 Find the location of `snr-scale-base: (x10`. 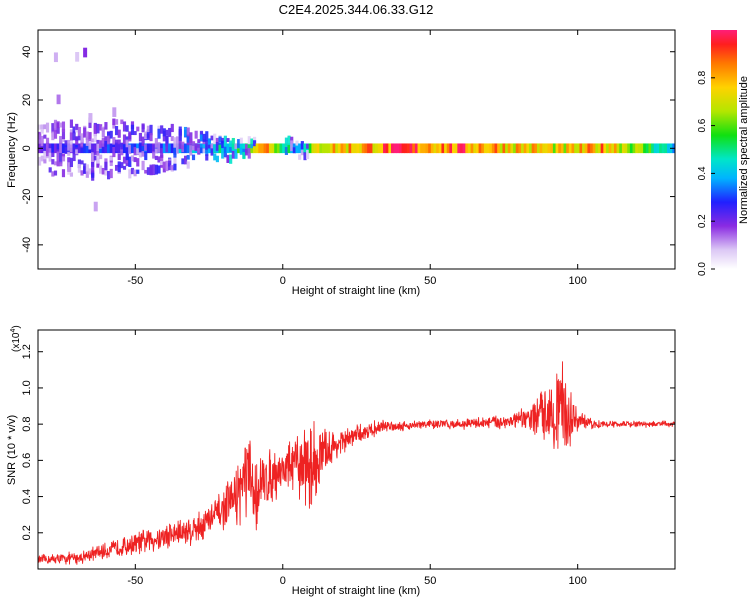

snr-scale-base: (x10 is located at coordinates (16, 342).